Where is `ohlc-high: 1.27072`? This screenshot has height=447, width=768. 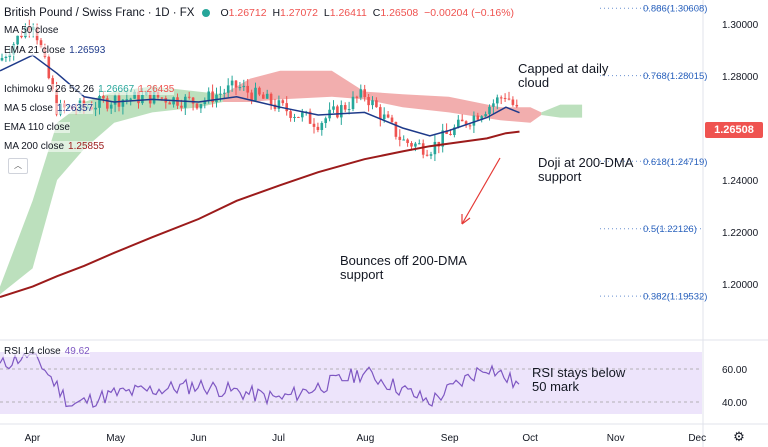 ohlc-high: 1.27072 is located at coordinates (299, 13).